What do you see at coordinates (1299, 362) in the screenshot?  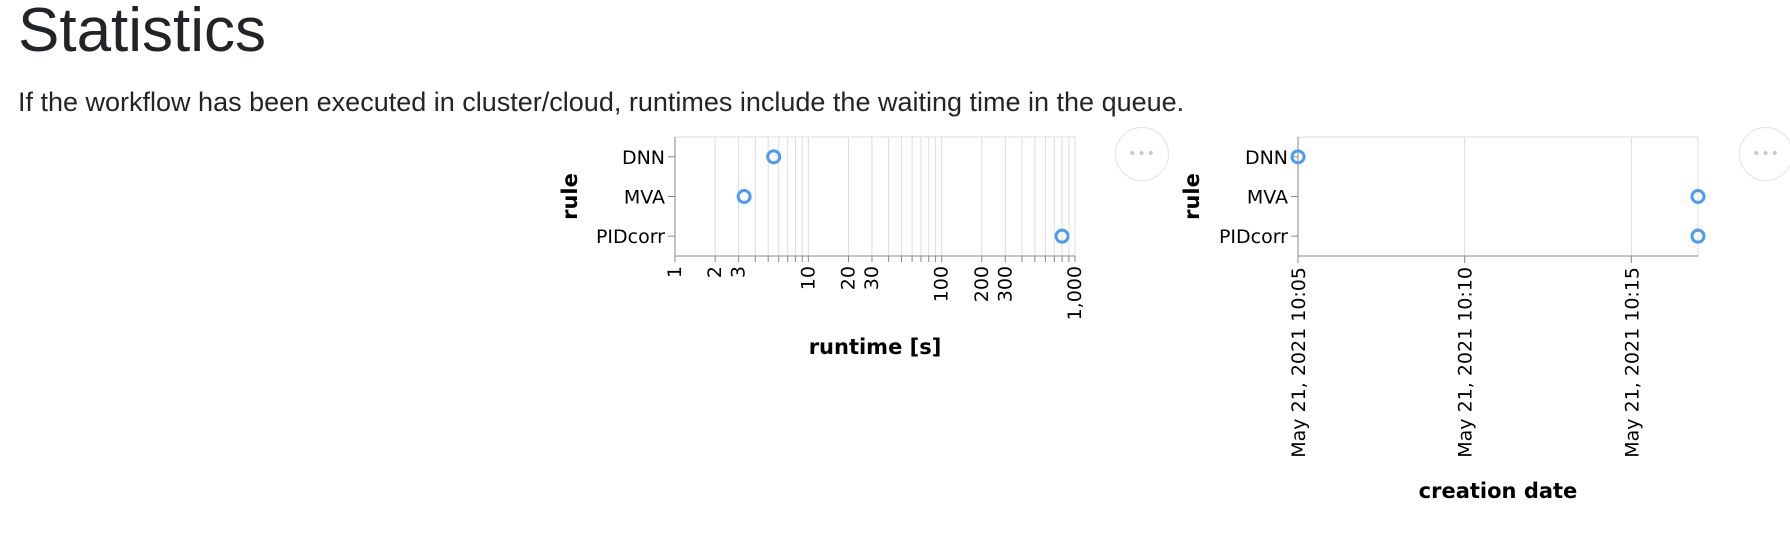 I see `x-tick-label: May 21, 2021 10:05` at bounding box center [1299, 362].